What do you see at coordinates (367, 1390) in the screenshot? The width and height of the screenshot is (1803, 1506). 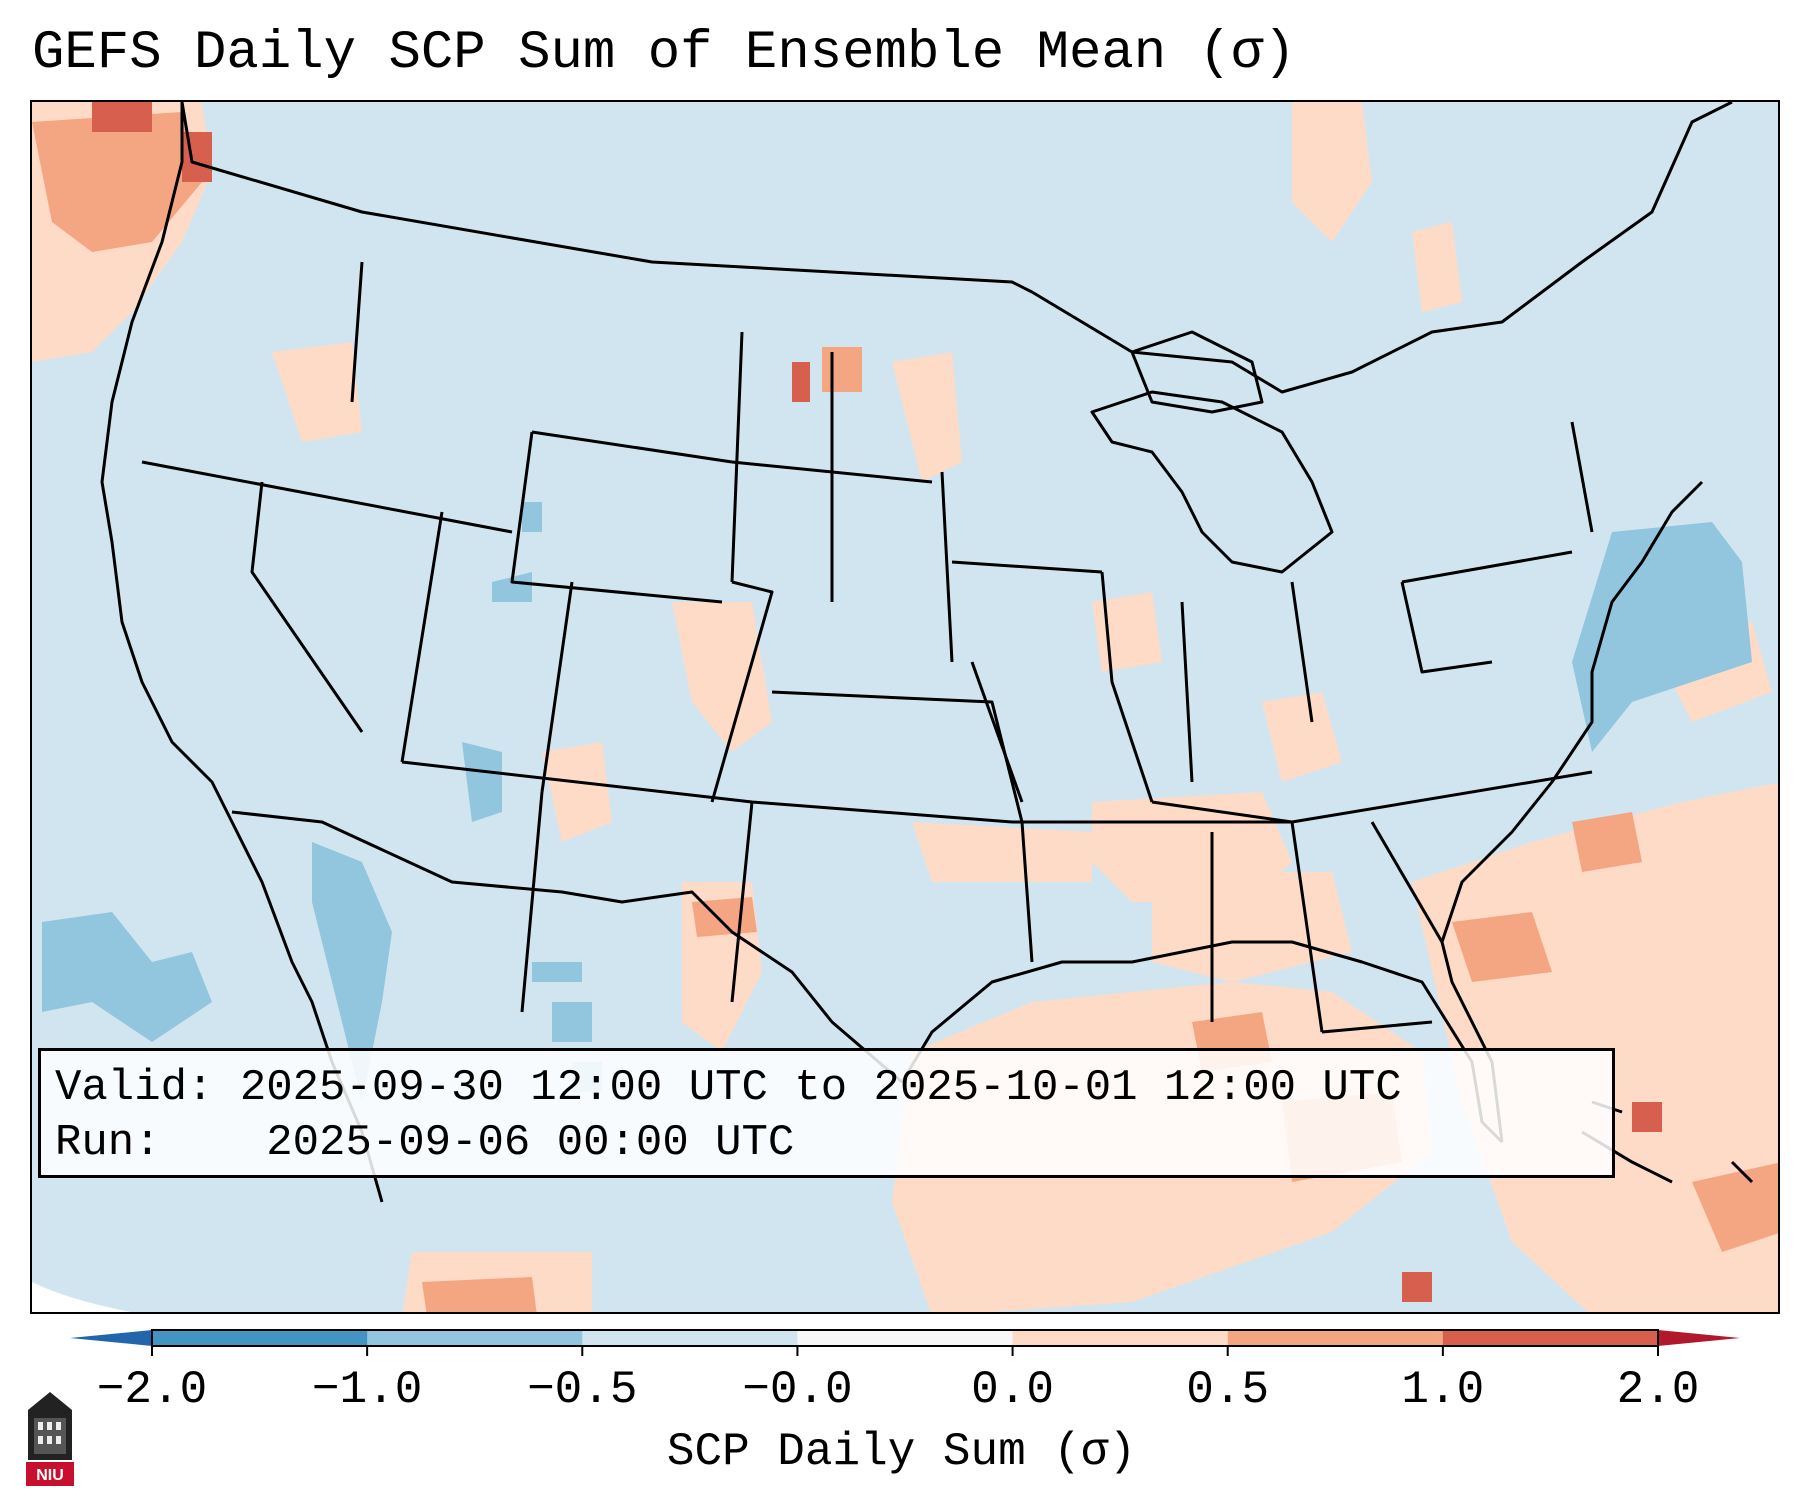 I see `colorbar-tick-label: −1.0` at bounding box center [367, 1390].